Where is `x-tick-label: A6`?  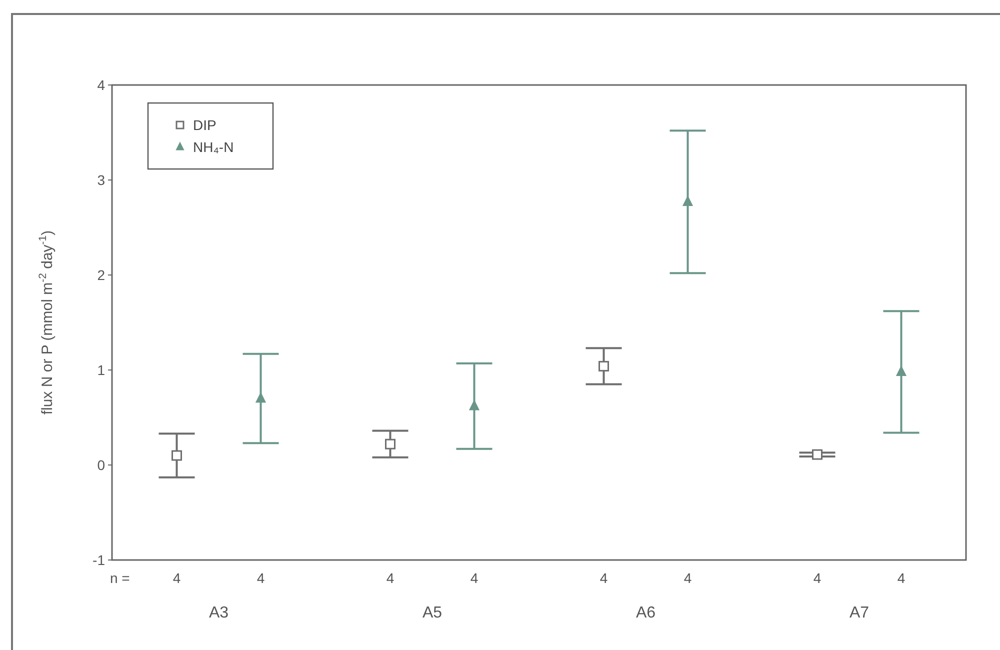 x-tick-label: A6 is located at coordinates (646, 613).